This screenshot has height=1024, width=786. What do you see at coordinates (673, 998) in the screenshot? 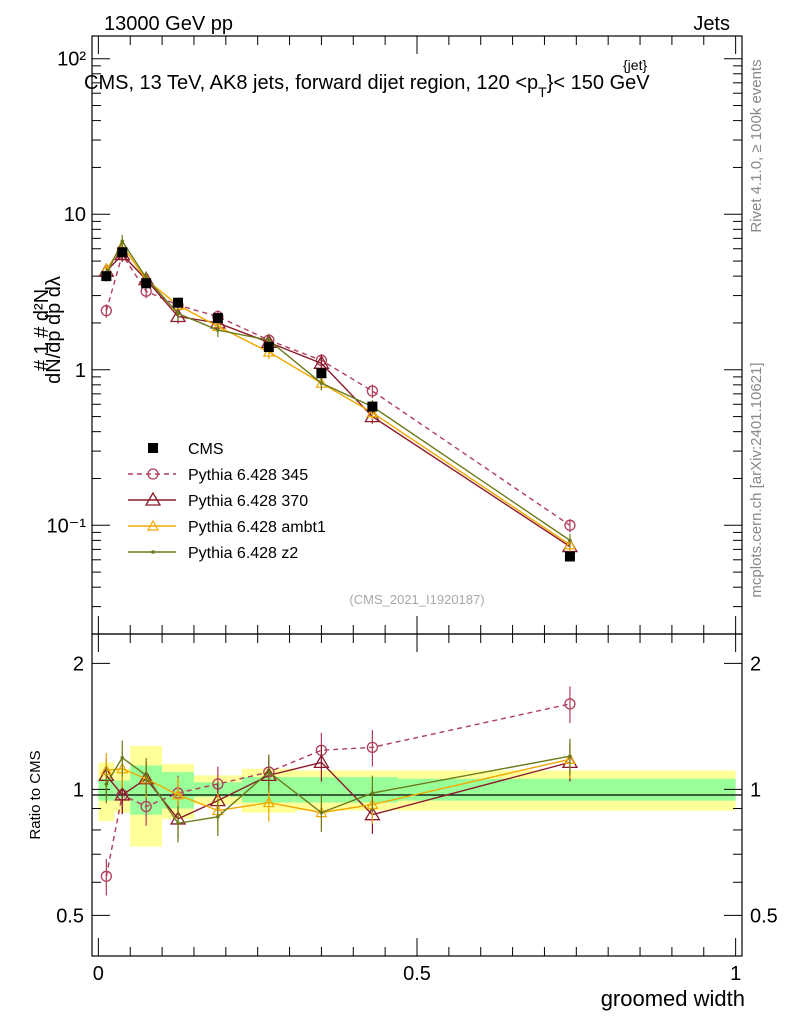
I see `x-axis-label: groomed width` at bounding box center [673, 998].